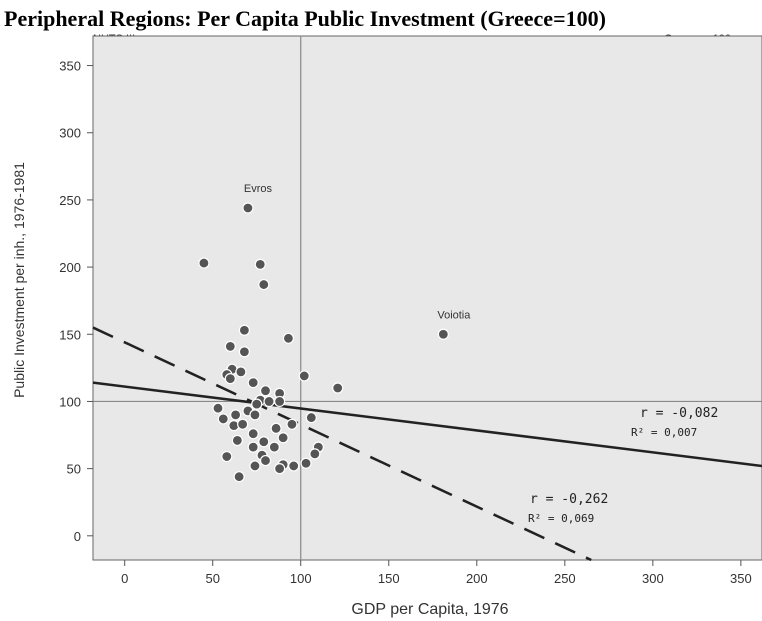 The image size is (762, 621). I want to click on y-tick-label: 300, so click(70, 133).